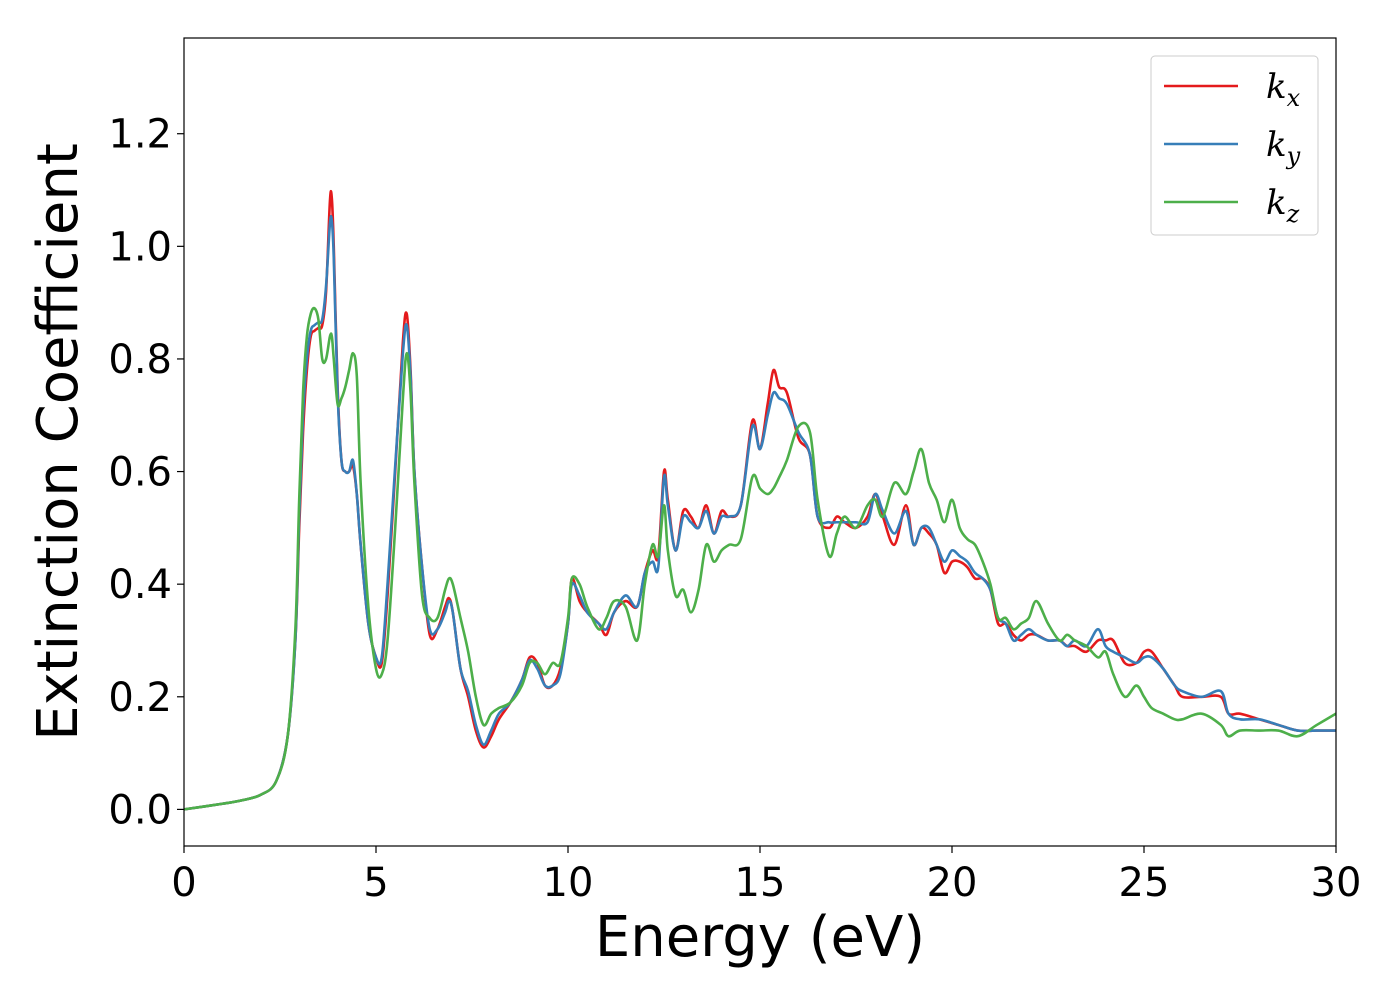 The image size is (1400, 1000). Describe the element at coordinates (140, 360) in the screenshot. I see `y-tick-label: 0.8` at that location.